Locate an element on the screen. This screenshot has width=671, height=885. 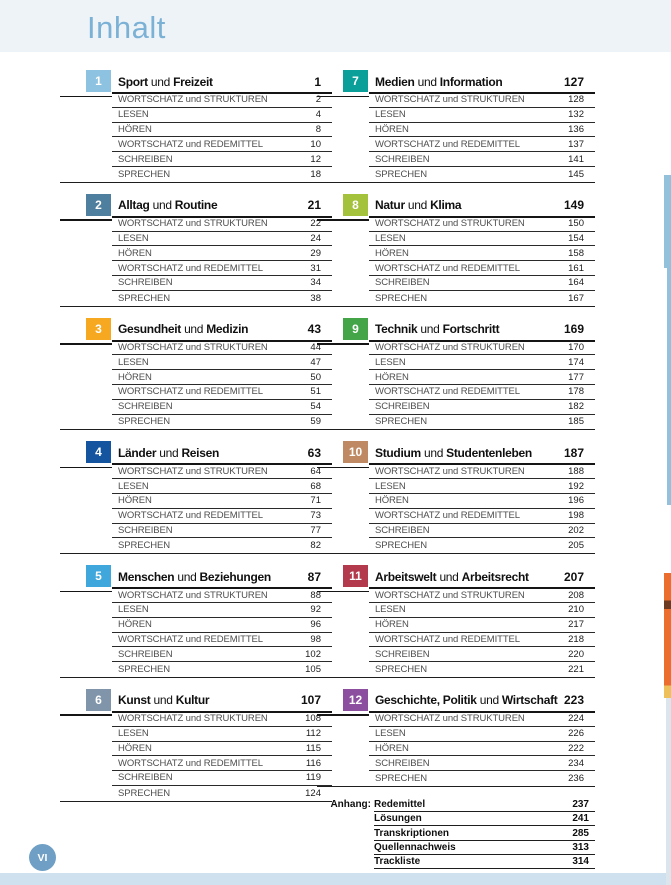
toc-row: HÖREN 177 is located at coordinates (482, 377).